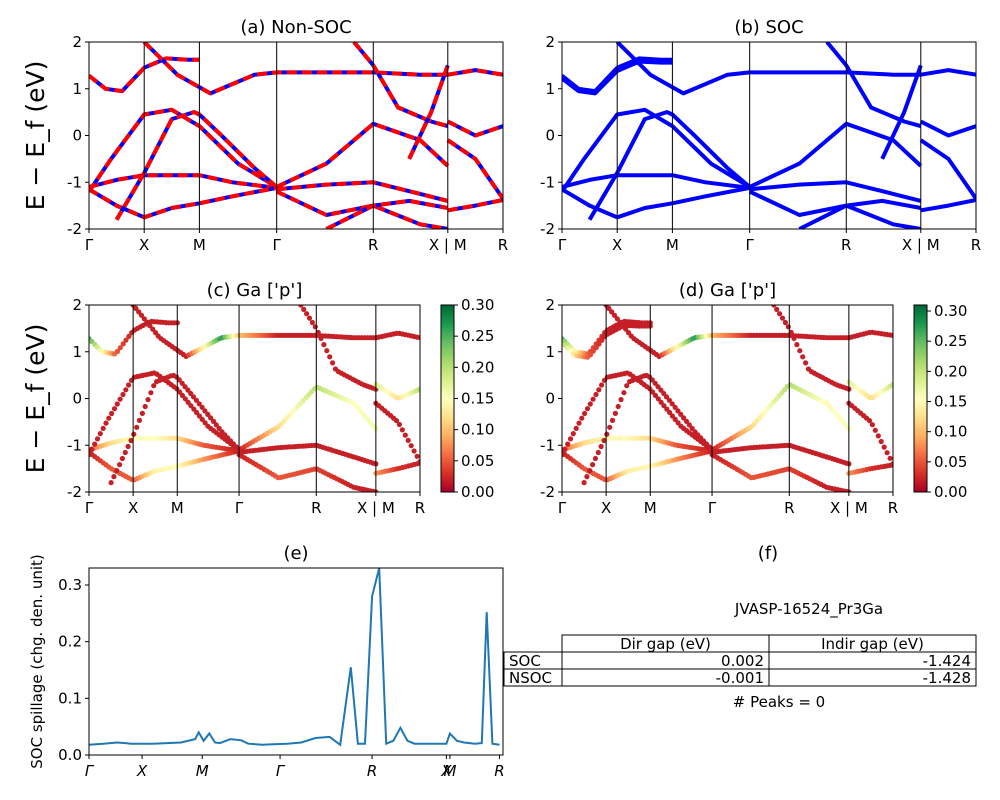  What do you see at coordinates (448, 245) in the screenshot?
I see `x-tick-label: X | M` at bounding box center [448, 245].